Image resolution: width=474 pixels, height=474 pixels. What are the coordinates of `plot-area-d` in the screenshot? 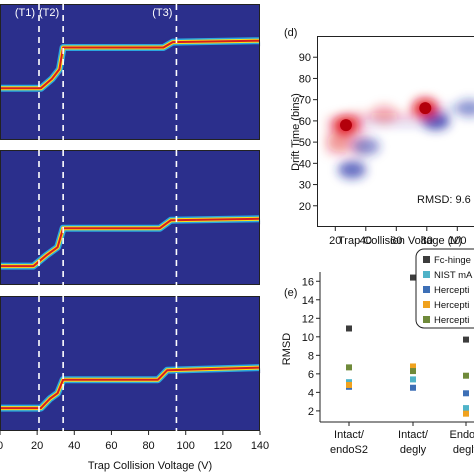 It's located at (395, 131).